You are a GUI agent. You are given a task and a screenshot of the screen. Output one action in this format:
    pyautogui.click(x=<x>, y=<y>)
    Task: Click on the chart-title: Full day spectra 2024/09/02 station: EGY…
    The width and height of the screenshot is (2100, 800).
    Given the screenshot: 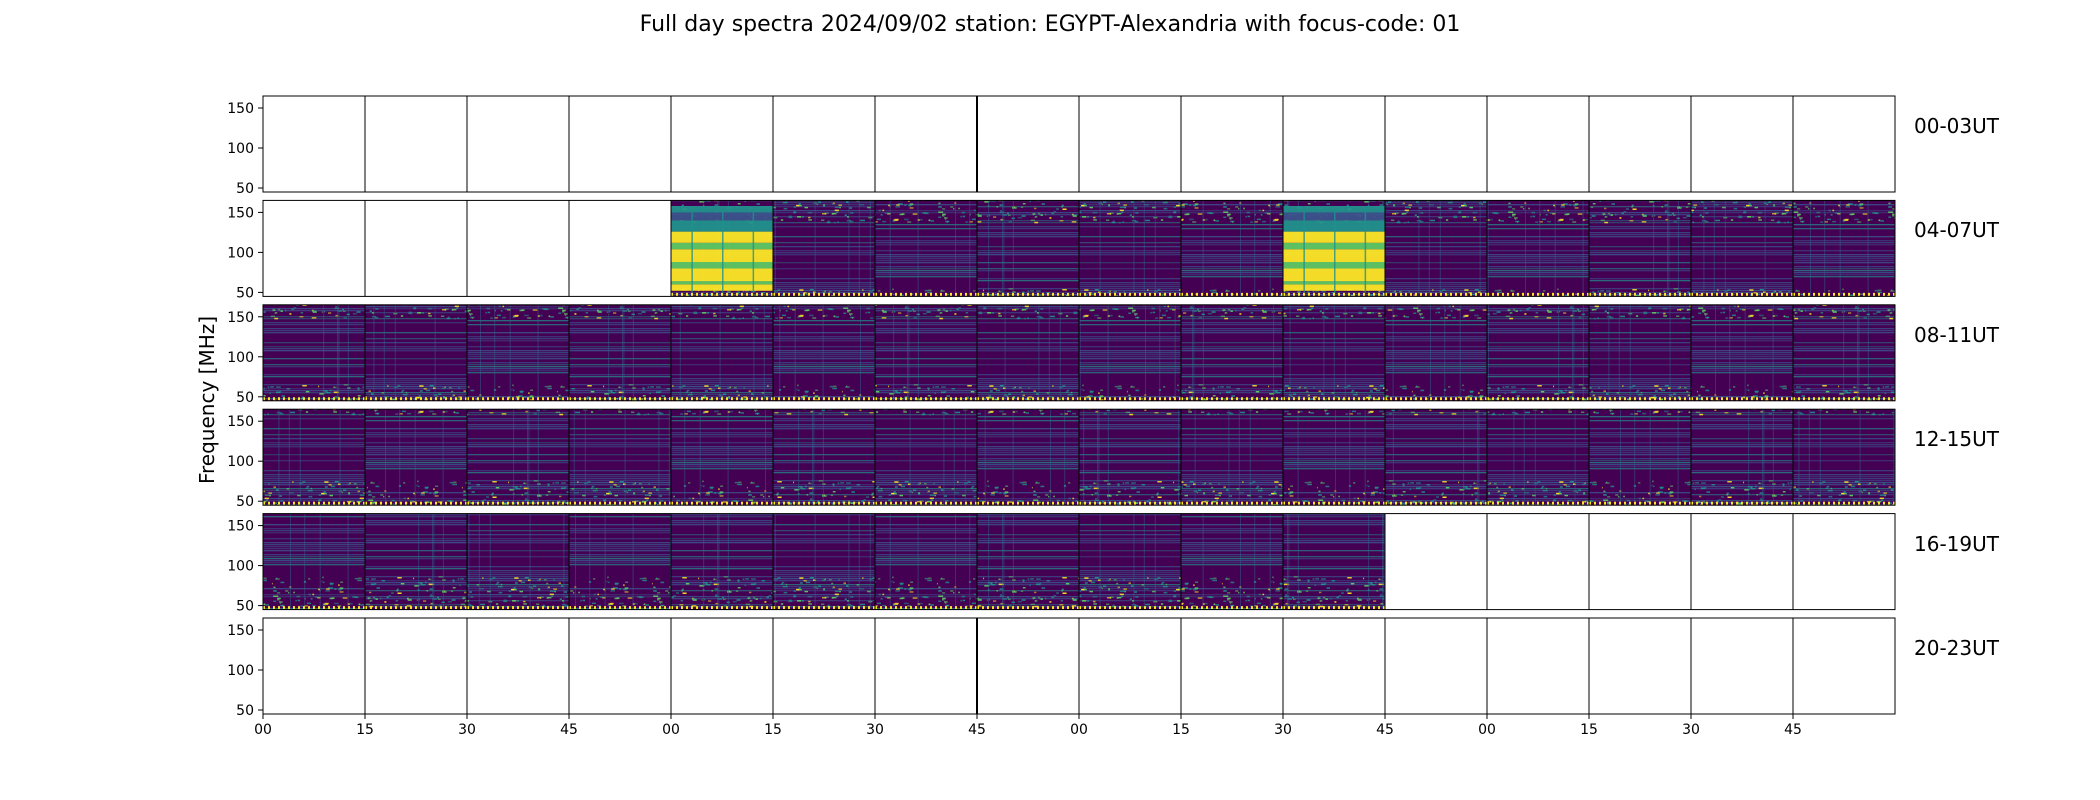 What is the action you would take?
    pyautogui.click(x=1050, y=24)
    